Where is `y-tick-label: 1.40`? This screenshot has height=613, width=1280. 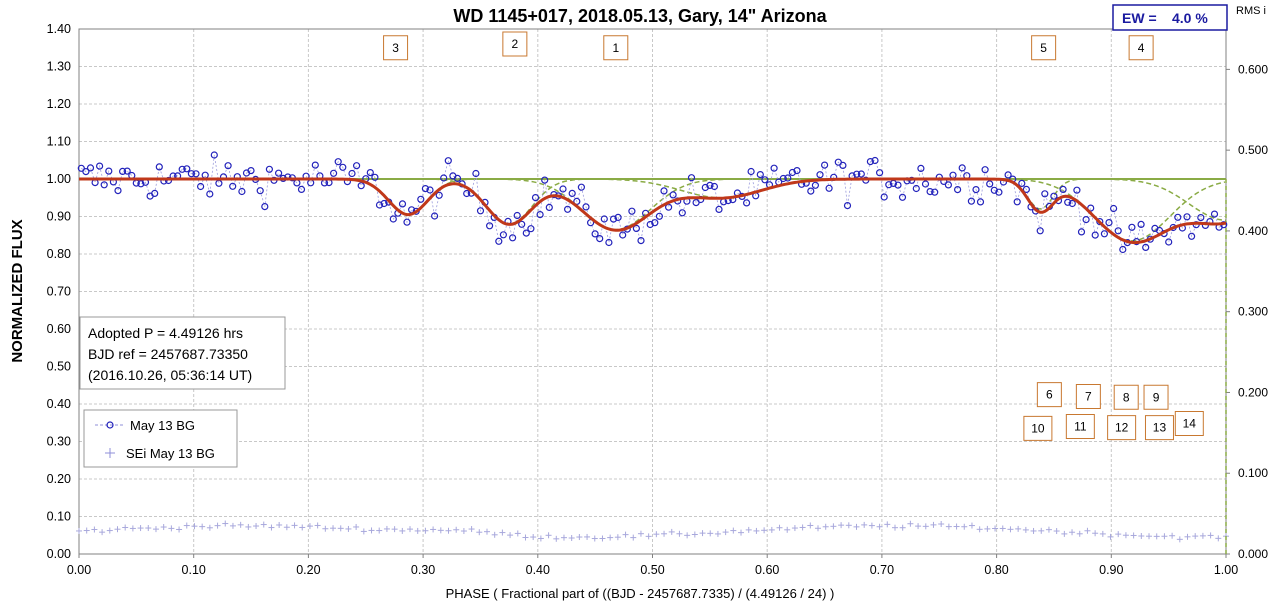 y-tick-label: 1.40 is located at coordinates (59, 29).